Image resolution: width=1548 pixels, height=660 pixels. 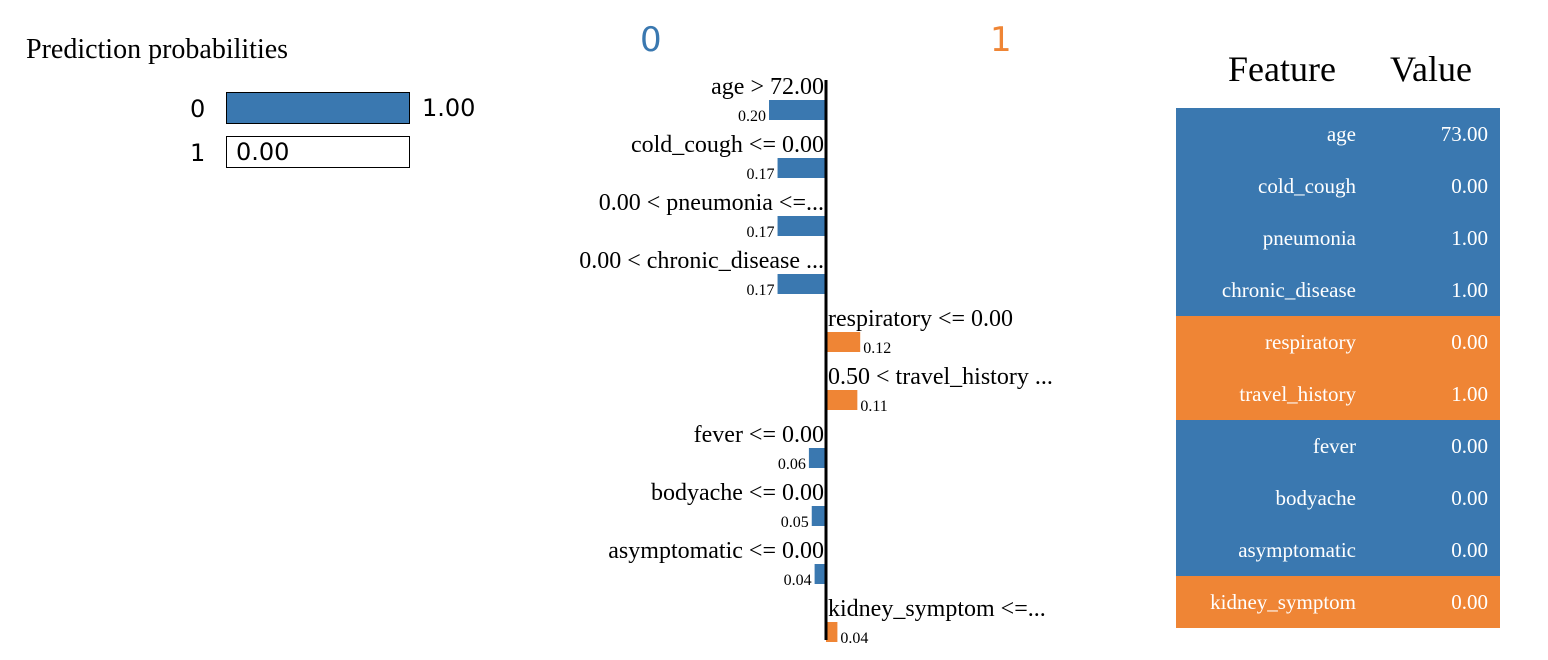 What do you see at coordinates (263, 152) in the screenshot?
I see `probability-value: 0.00` at bounding box center [263, 152].